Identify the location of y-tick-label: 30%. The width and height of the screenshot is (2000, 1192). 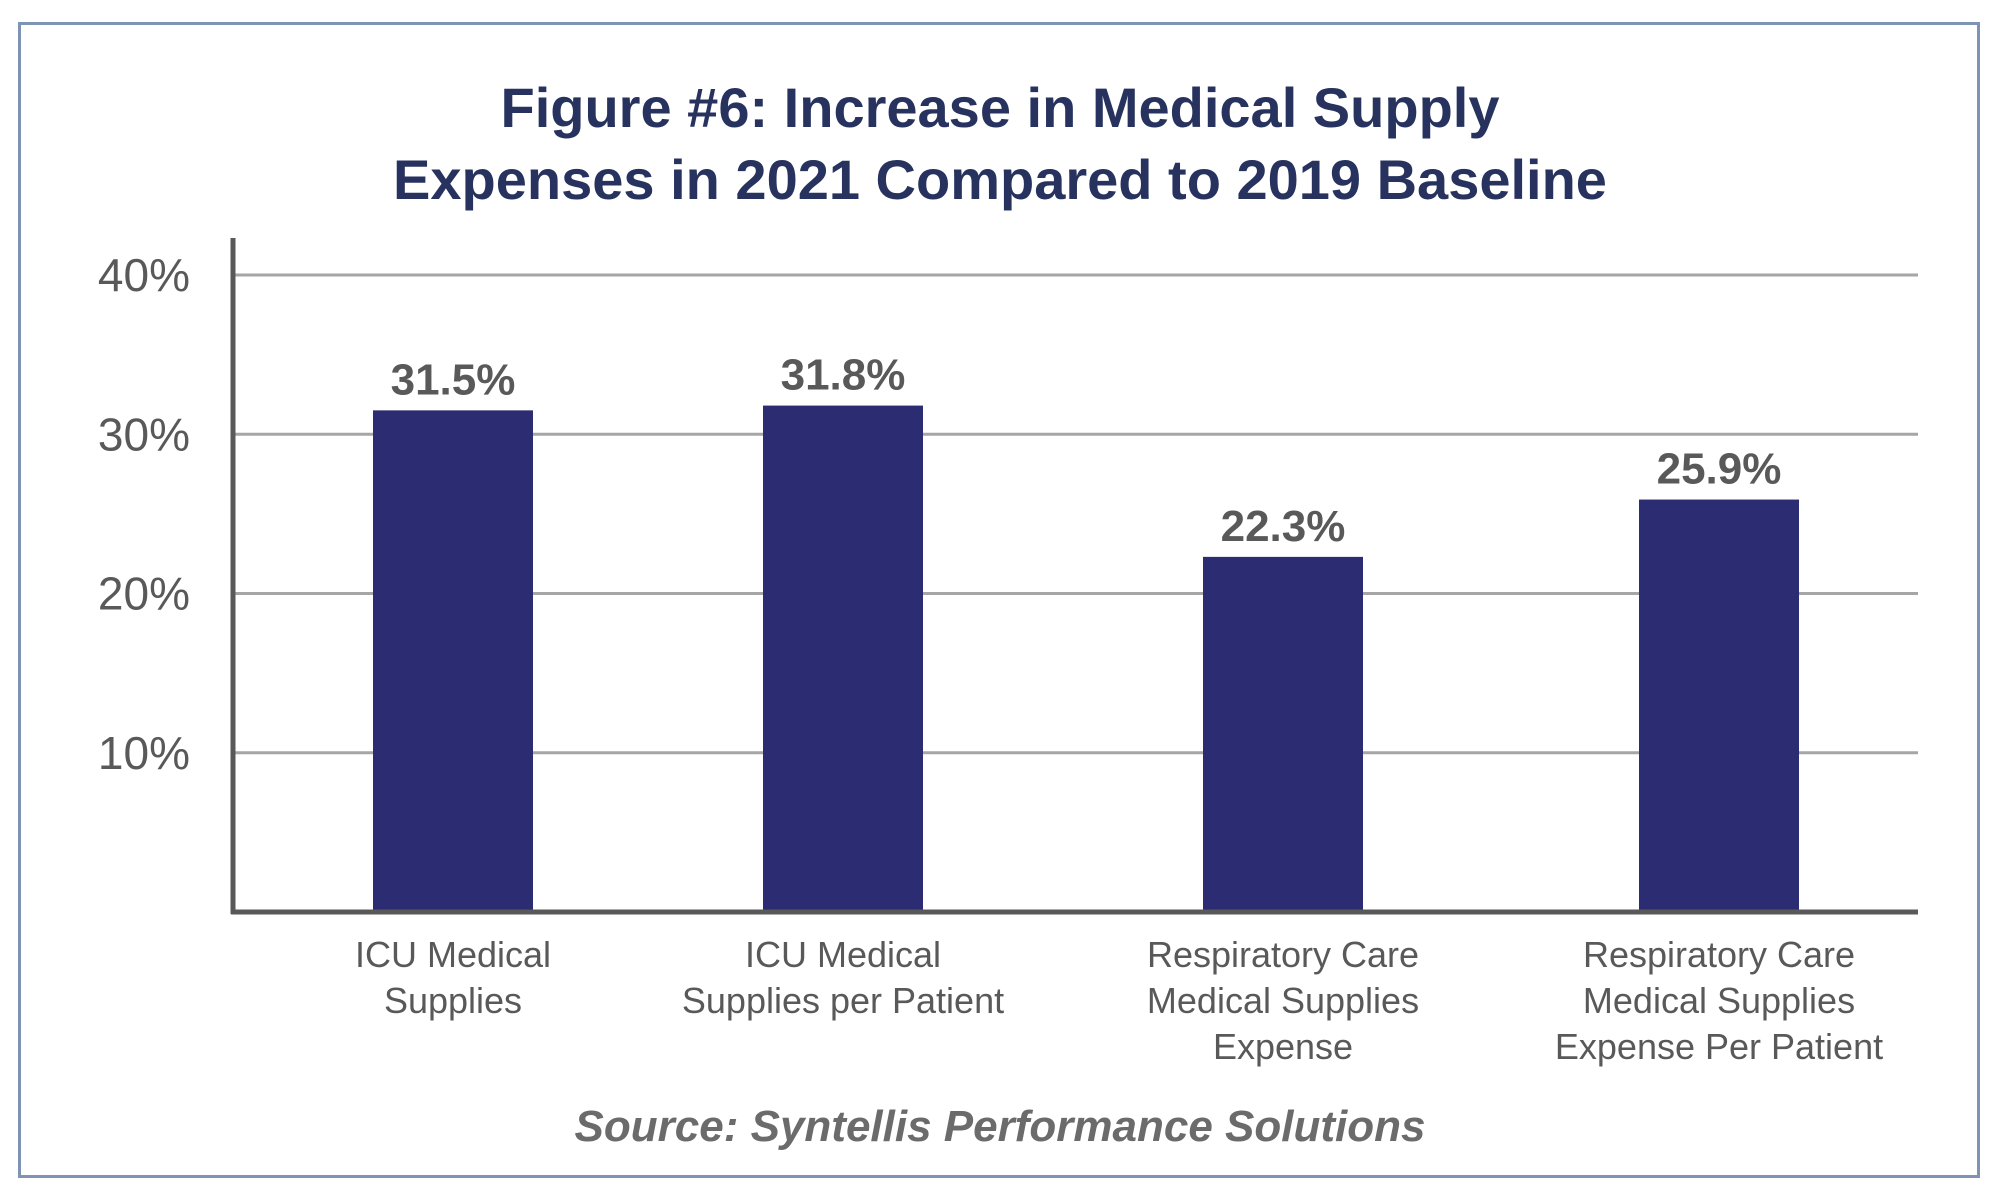
(144, 434).